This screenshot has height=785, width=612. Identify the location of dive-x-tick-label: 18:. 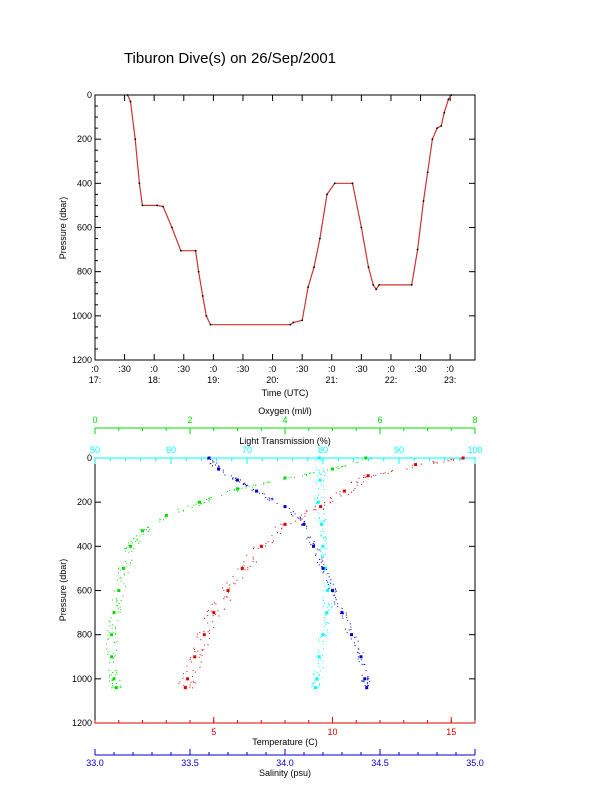
(154, 380).